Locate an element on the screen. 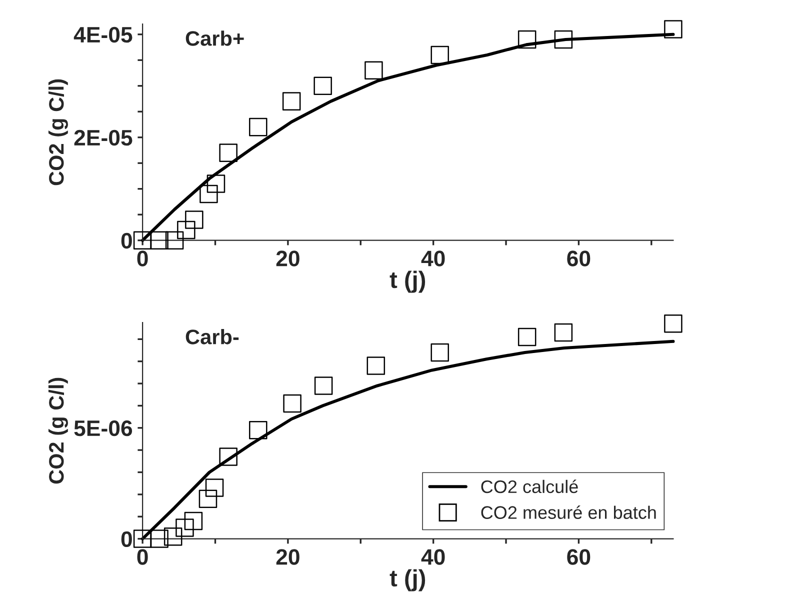 This screenshot has width=792, height=602. legend-label: CO2 calculé is located at coordinates (529, 487).